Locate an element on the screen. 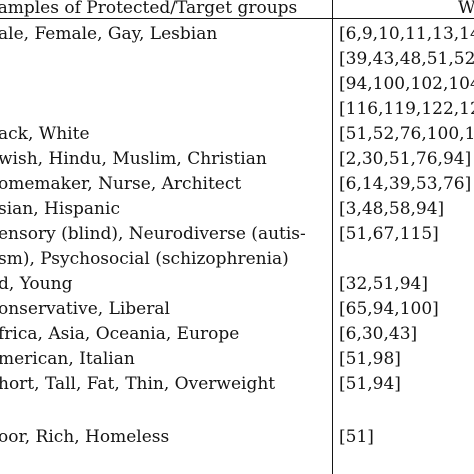 The image size is (474, 474). cell-works: [116,119,122,12 is located at coordinates (406, 109).